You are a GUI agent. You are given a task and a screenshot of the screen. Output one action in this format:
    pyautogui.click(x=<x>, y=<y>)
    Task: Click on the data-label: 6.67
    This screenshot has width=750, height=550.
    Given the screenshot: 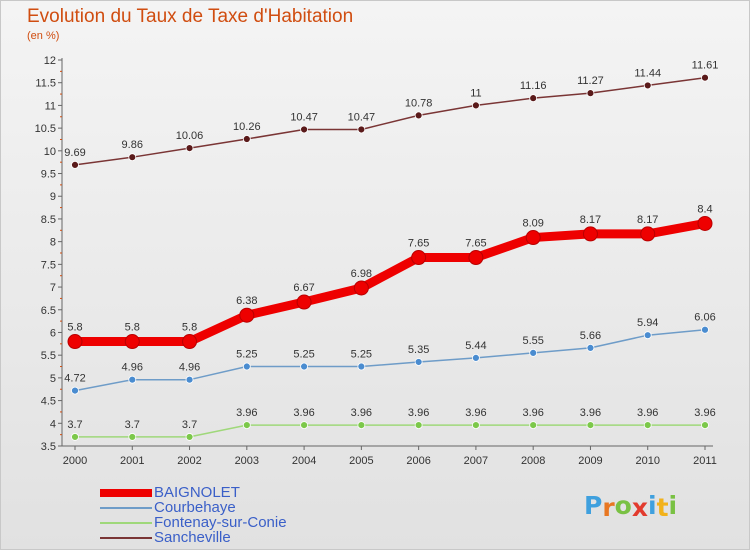 What is the action you would take?
    pyautogui.click(x=303, y=288)
    